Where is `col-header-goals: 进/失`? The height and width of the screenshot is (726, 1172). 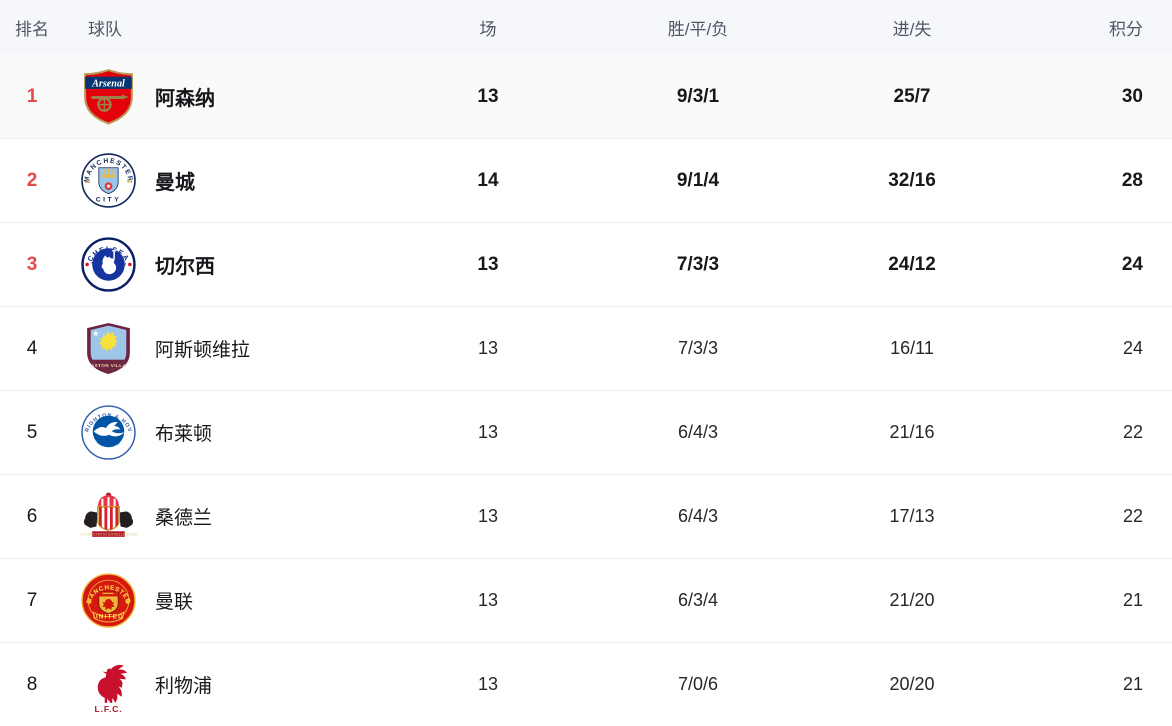
col-header-goals: 进/失 is located at coordinates (912, 29).